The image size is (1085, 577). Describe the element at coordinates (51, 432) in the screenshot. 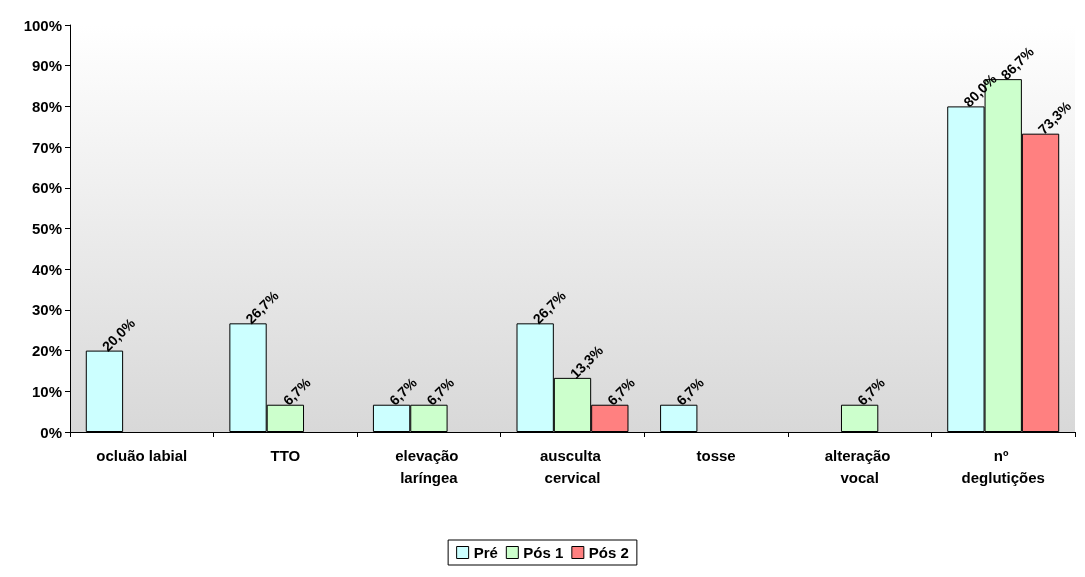

I see `y-tick-label: 0%` at that location.